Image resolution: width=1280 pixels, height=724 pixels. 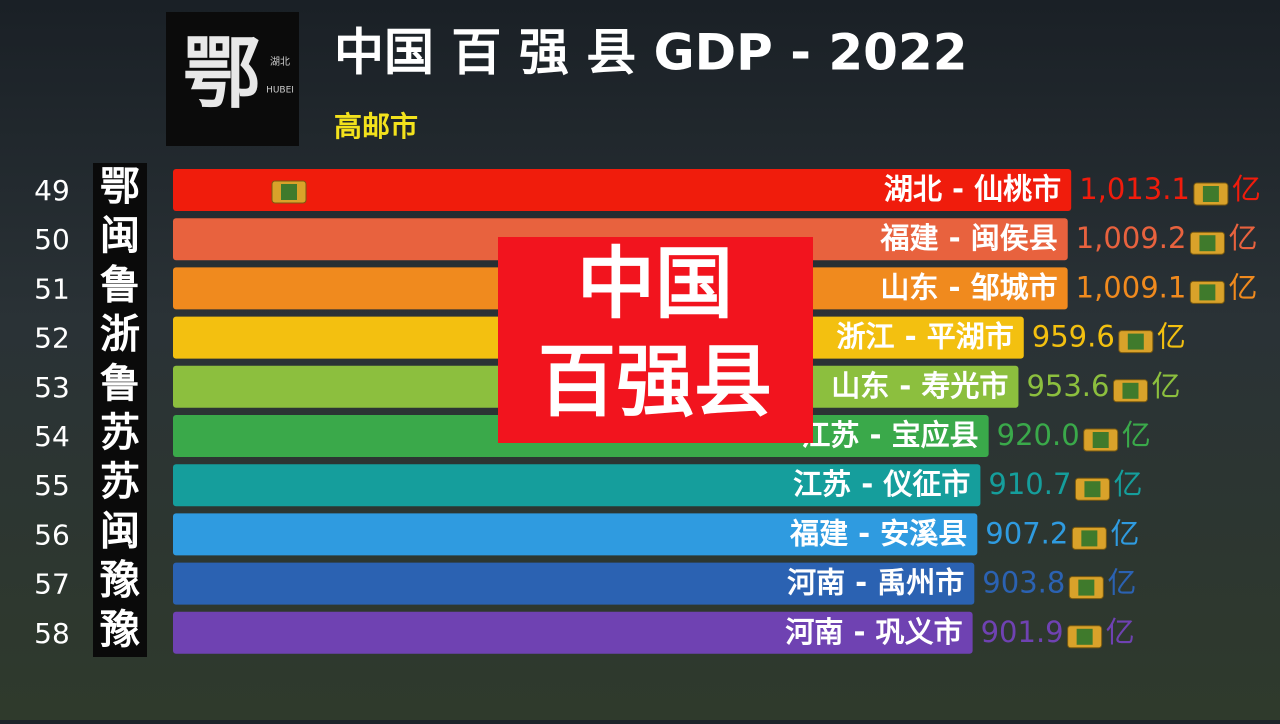 What do you see at coordinates (280, 91) in the screenshot?
I see `logo-latin: HUBEI` at bounding box center [280, 91].